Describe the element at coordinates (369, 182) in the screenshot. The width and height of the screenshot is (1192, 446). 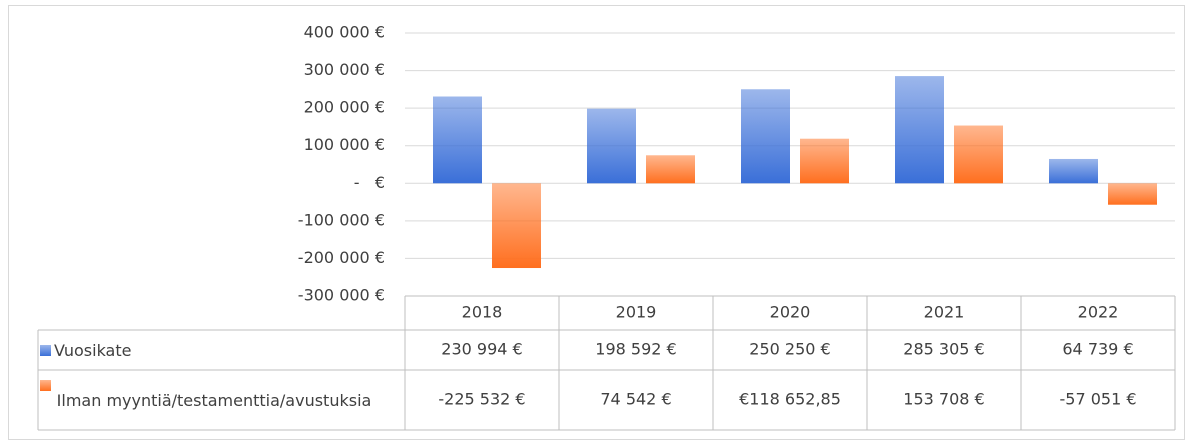
I see `y-tick-label: - €` at that location.